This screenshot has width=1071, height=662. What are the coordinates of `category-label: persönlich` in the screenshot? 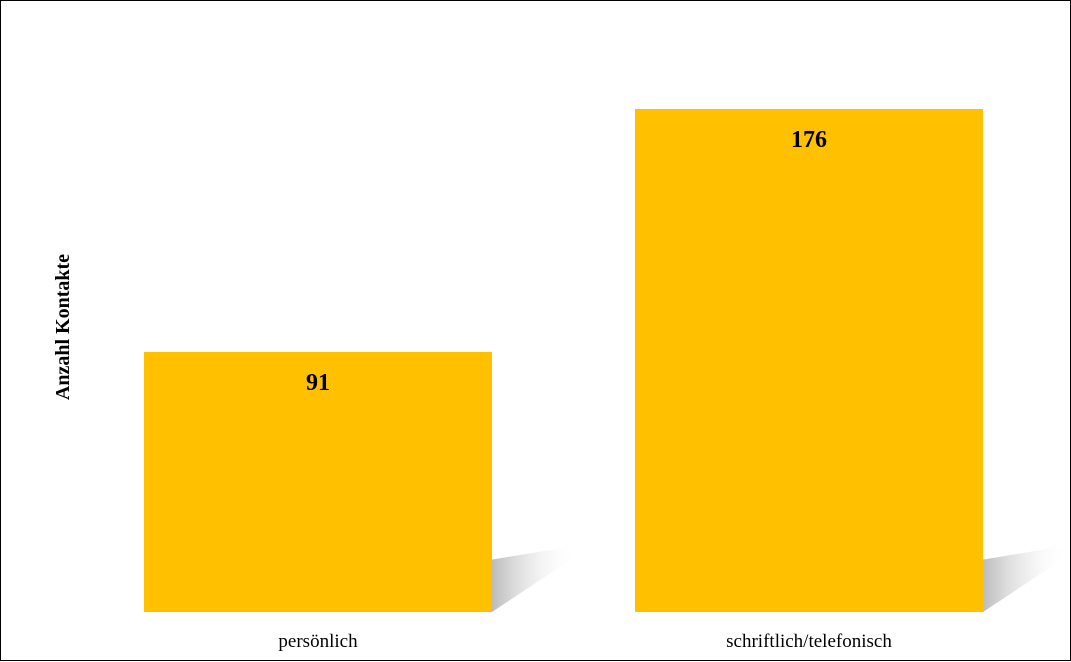 It's located at (318, 641).